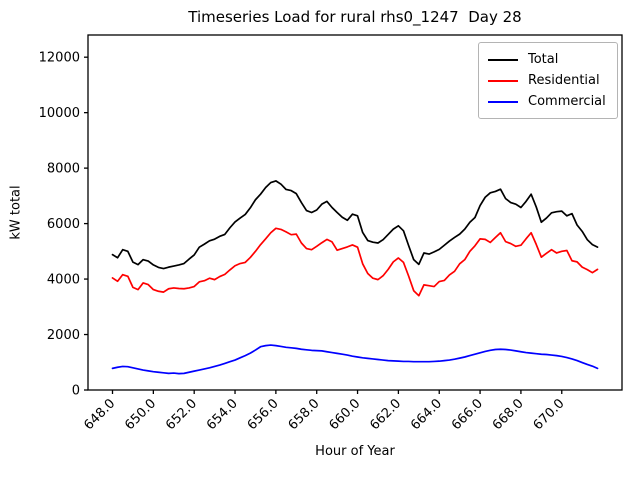 The image size is (640, 480). What do you see at coordinates (63, 224) in the screenshot?
I see `y-tick-label: 6000` at bounding box center [63, 224].